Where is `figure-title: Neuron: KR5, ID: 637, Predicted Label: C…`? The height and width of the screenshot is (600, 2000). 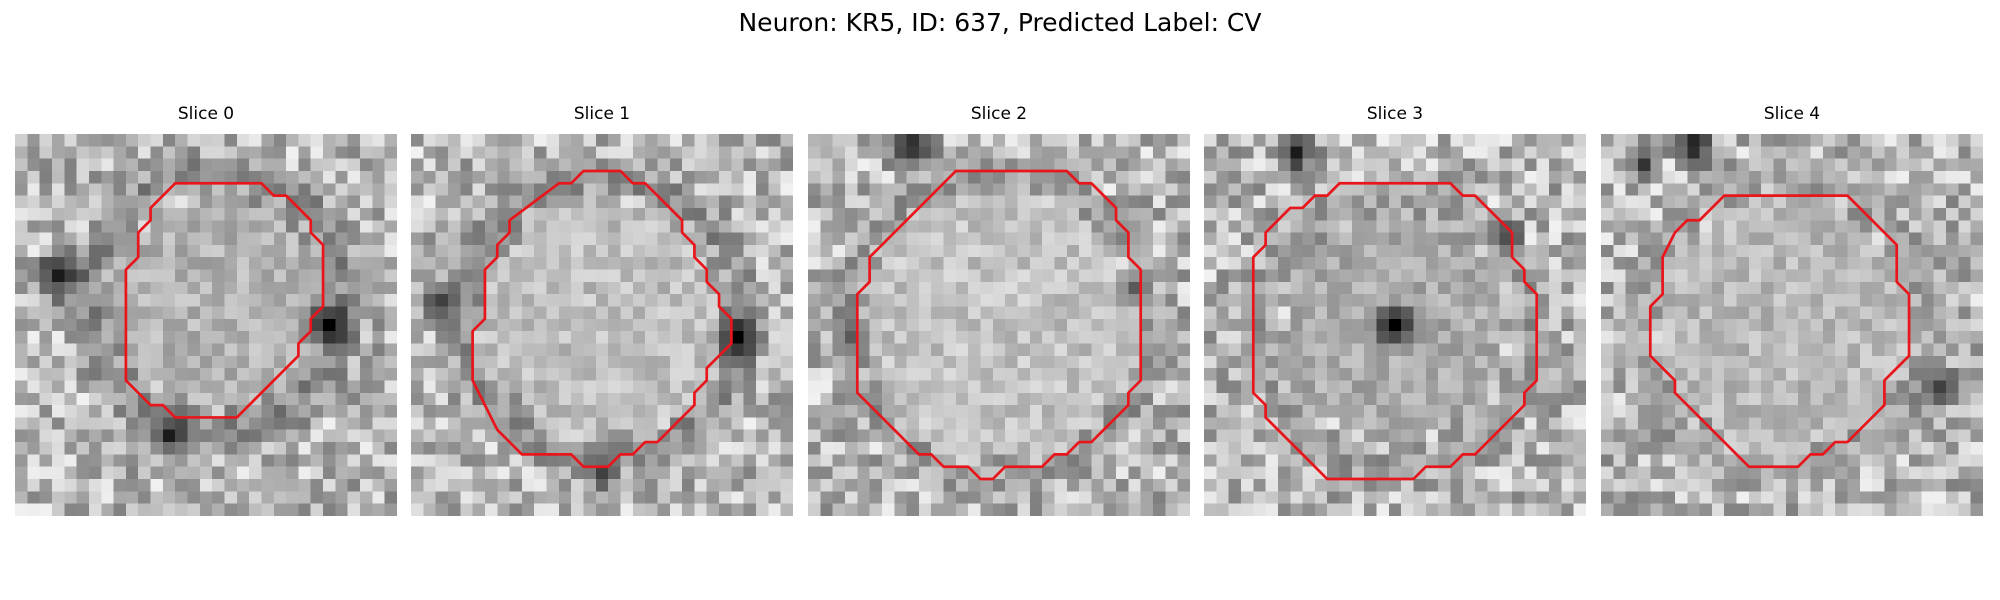
figure-title: Neuron: KR5, ID: 637, Predicted Label: C… is located at coordinates (1000, 22).